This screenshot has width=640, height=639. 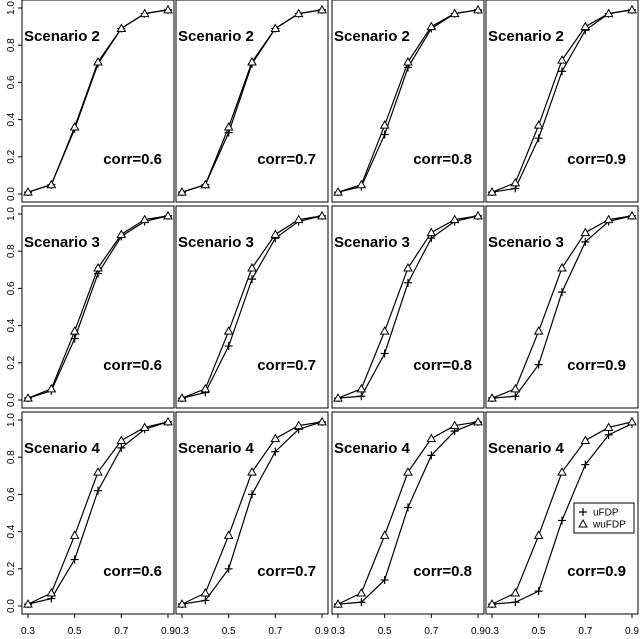 What do you see at coordinates (385, 631) in the screenshot?
I see `x-tick-label: 0.5` at bounding box center [385, 631].